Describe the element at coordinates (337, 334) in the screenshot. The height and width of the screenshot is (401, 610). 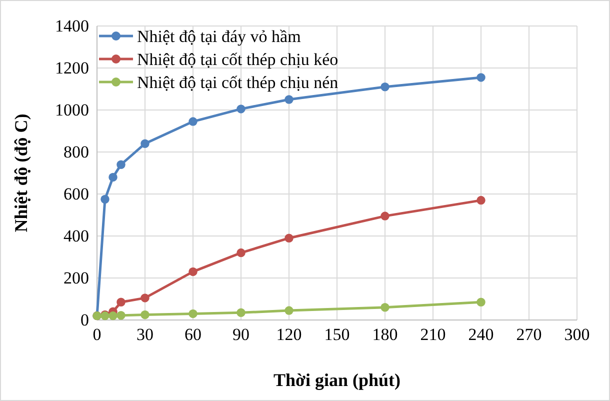
I see `x-tick-label: 150` at that location.